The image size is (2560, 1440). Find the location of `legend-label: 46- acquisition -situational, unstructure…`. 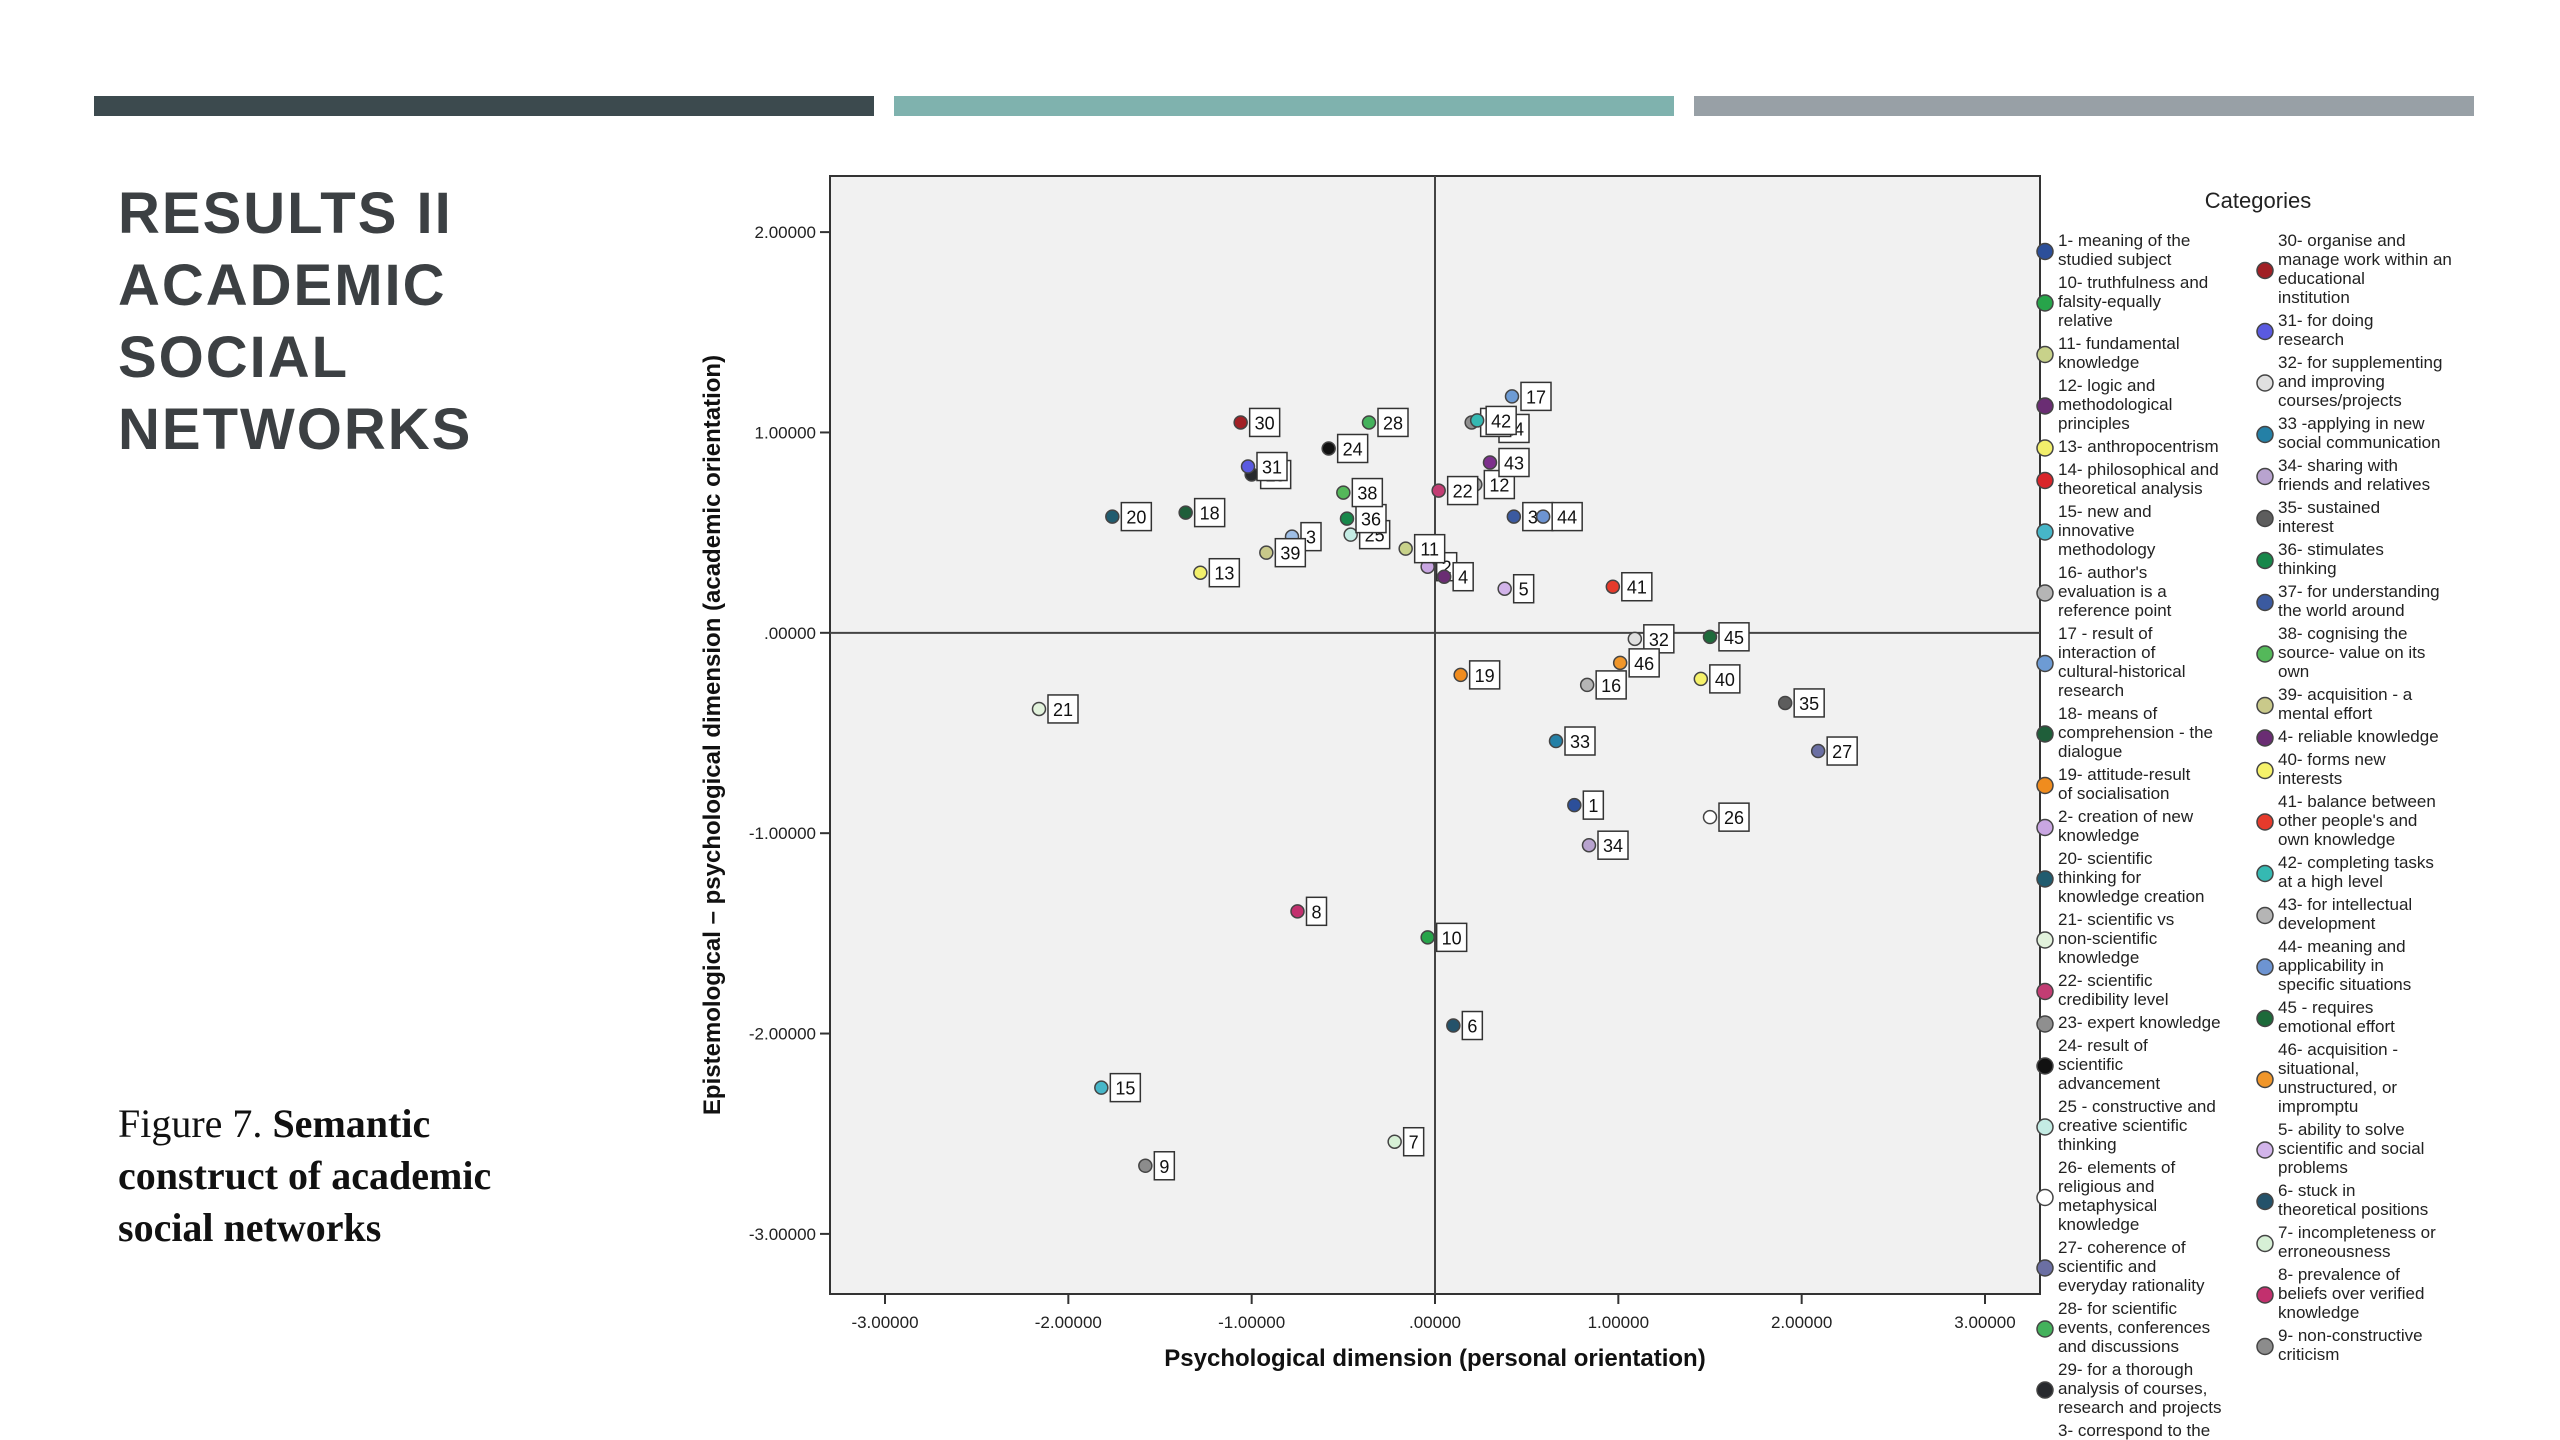

legend-label: 46- acquisition -situational, unstructure… is located at coordinates (2338, 1078).